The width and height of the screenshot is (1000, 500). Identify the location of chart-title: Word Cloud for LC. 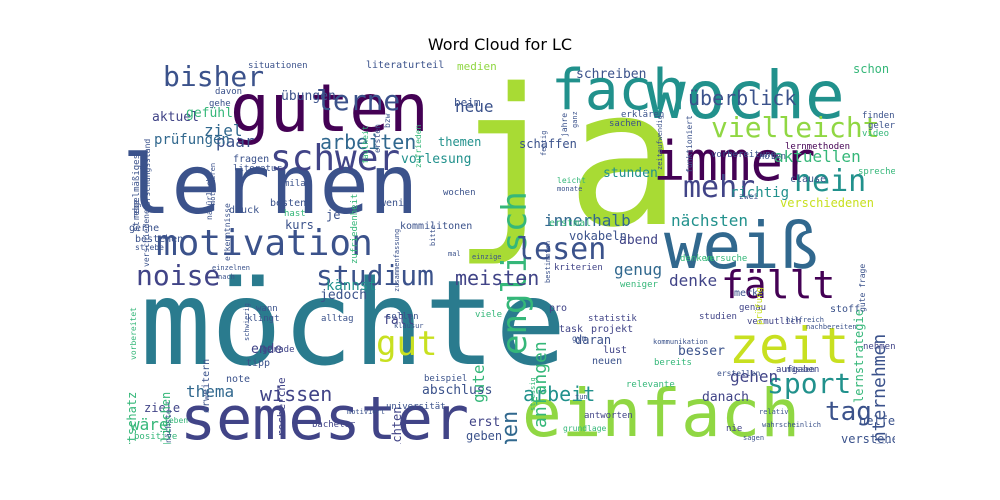
(500, 44).